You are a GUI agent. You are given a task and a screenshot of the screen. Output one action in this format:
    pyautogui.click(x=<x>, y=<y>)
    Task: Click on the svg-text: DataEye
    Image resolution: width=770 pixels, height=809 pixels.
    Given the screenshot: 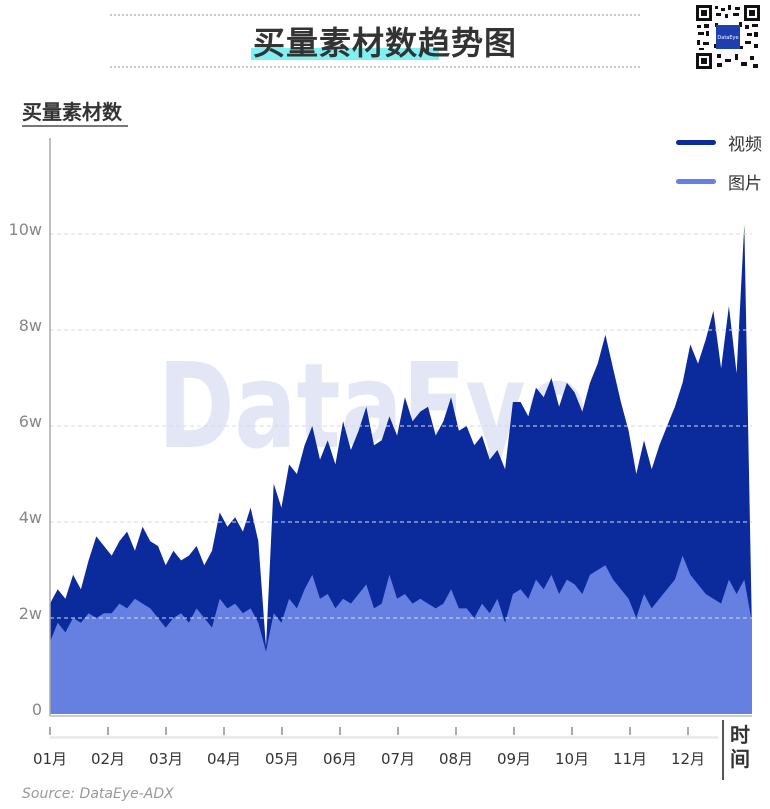 What is the action you would take?
    pyautogui.click(x=727, y=38)
    